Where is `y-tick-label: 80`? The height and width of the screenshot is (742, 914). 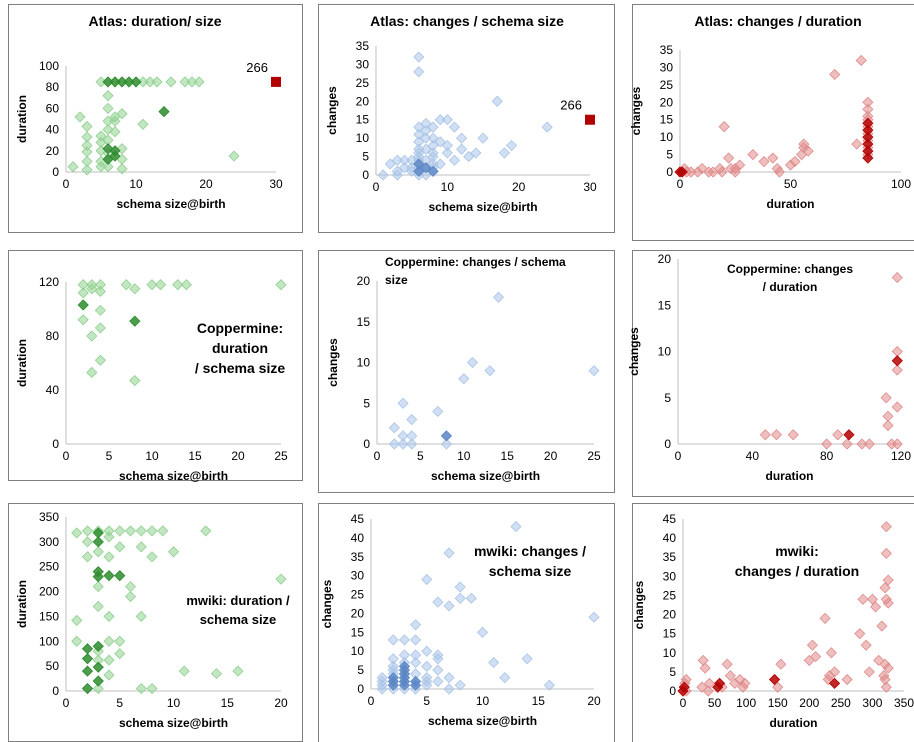 y-tick-label: 80 is located at coordinates (53, 87).